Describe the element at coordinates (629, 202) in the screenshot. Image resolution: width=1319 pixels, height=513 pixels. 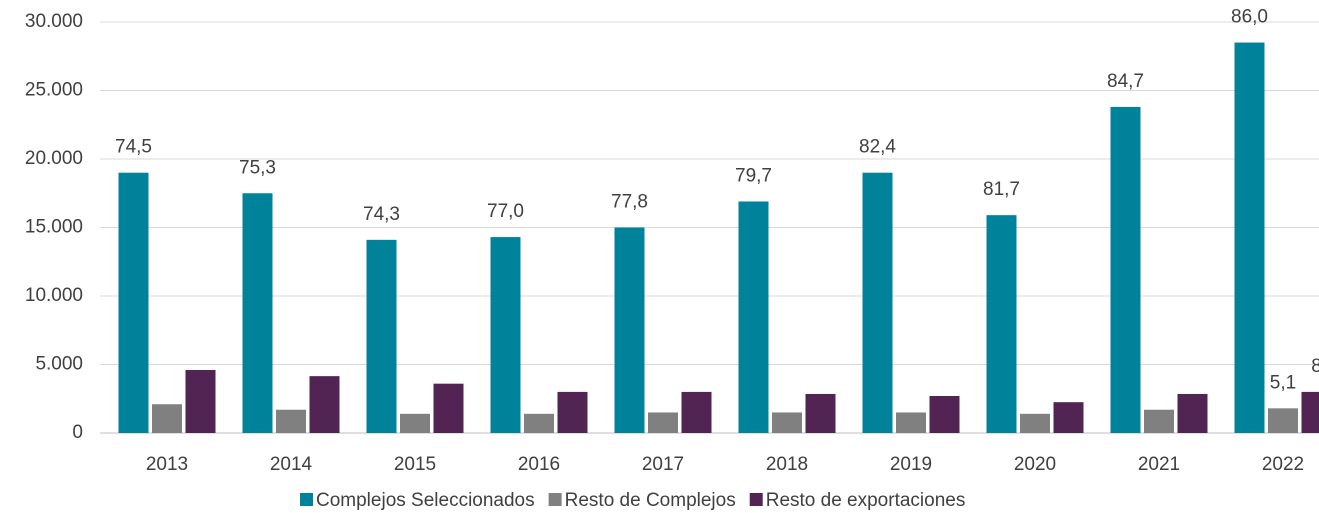
I see `data-label: 77,8` at that location.